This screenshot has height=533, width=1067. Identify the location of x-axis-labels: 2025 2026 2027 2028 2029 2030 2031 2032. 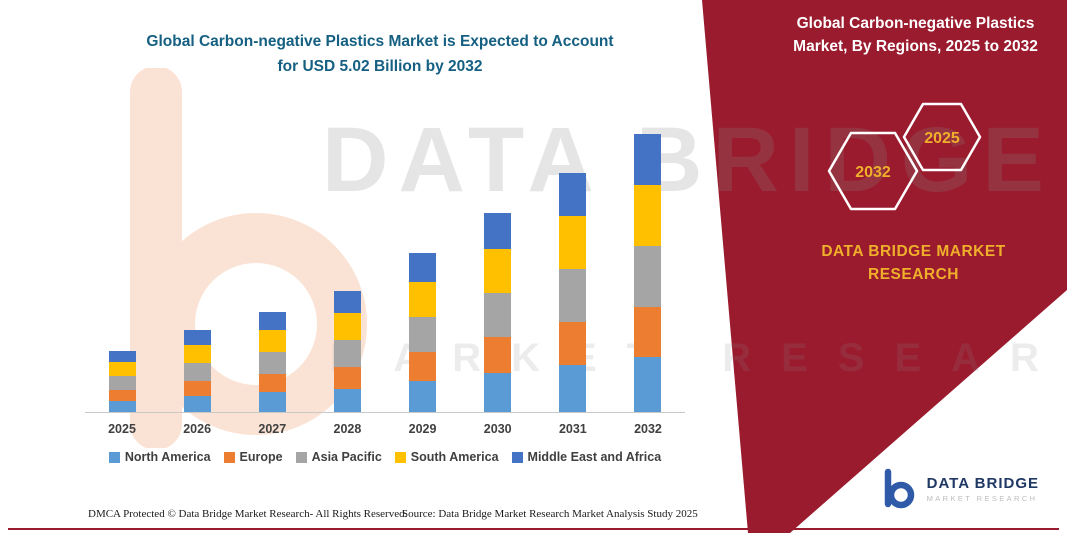
(385, 429).